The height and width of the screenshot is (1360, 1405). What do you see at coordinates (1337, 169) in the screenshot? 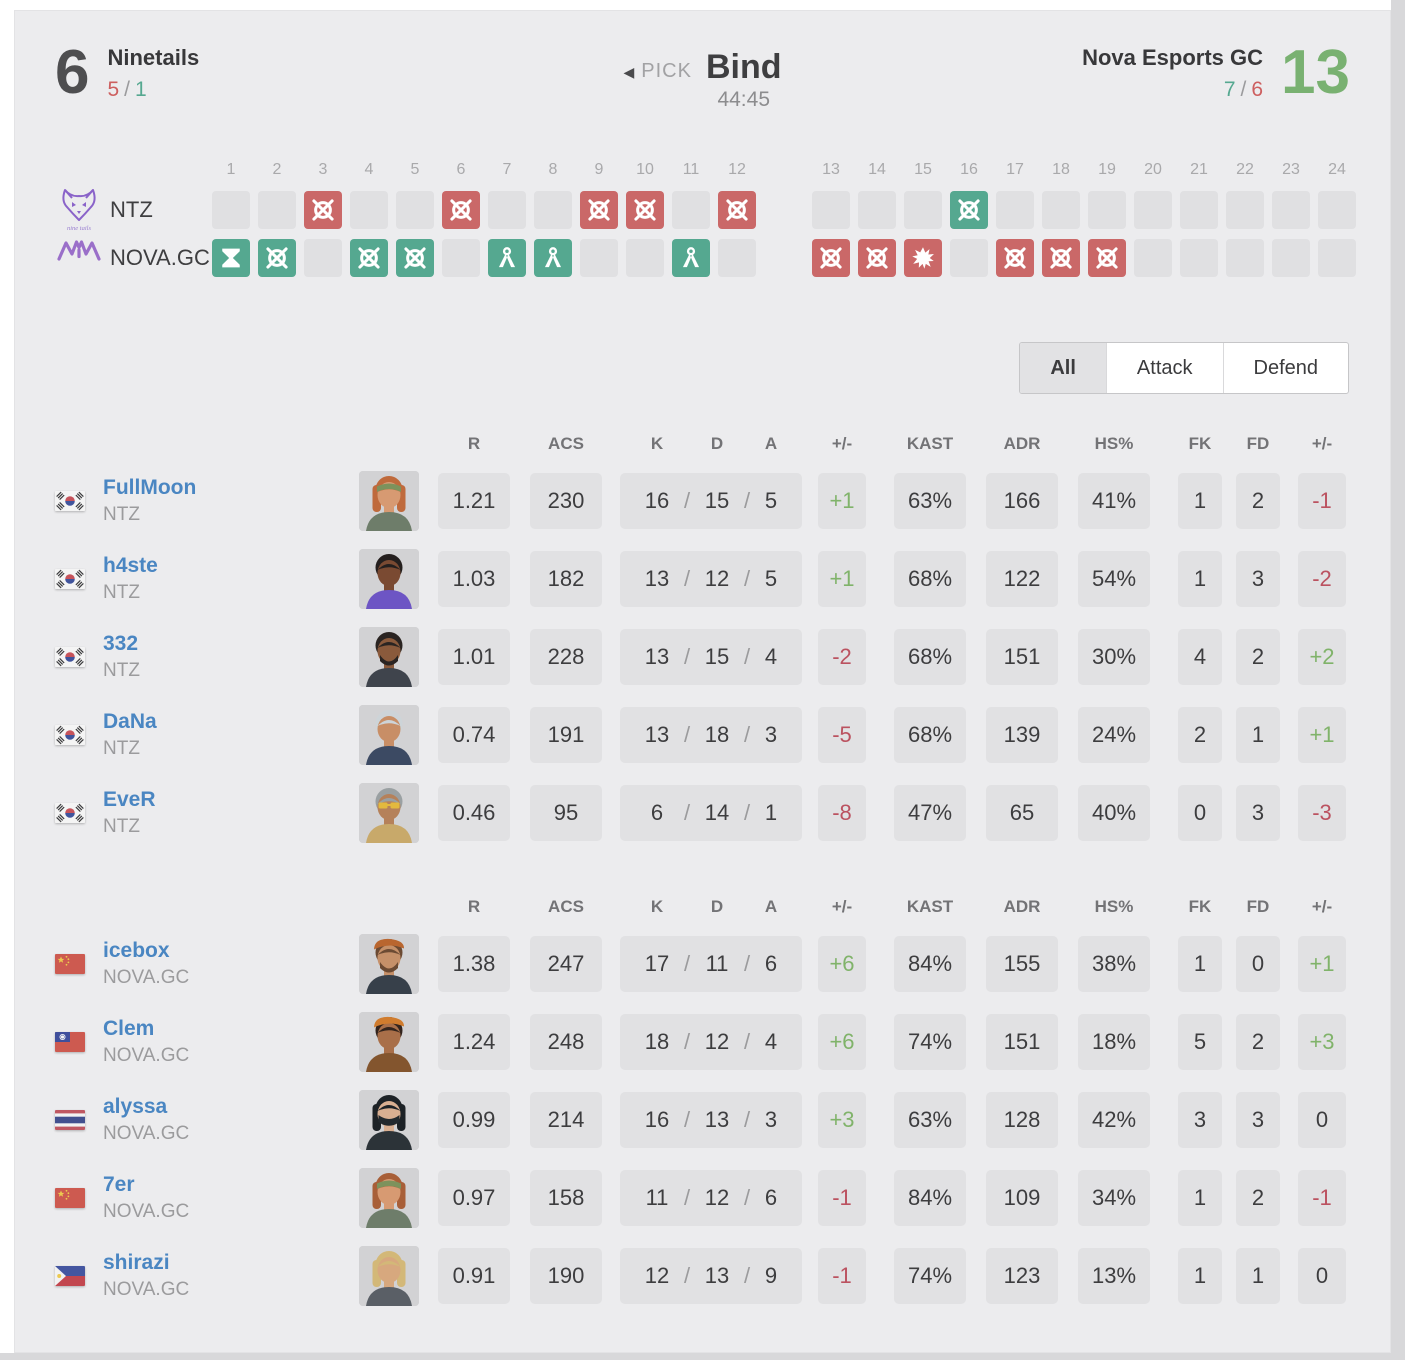
I see `round-number: 24` at bounding box center [1337, 169].